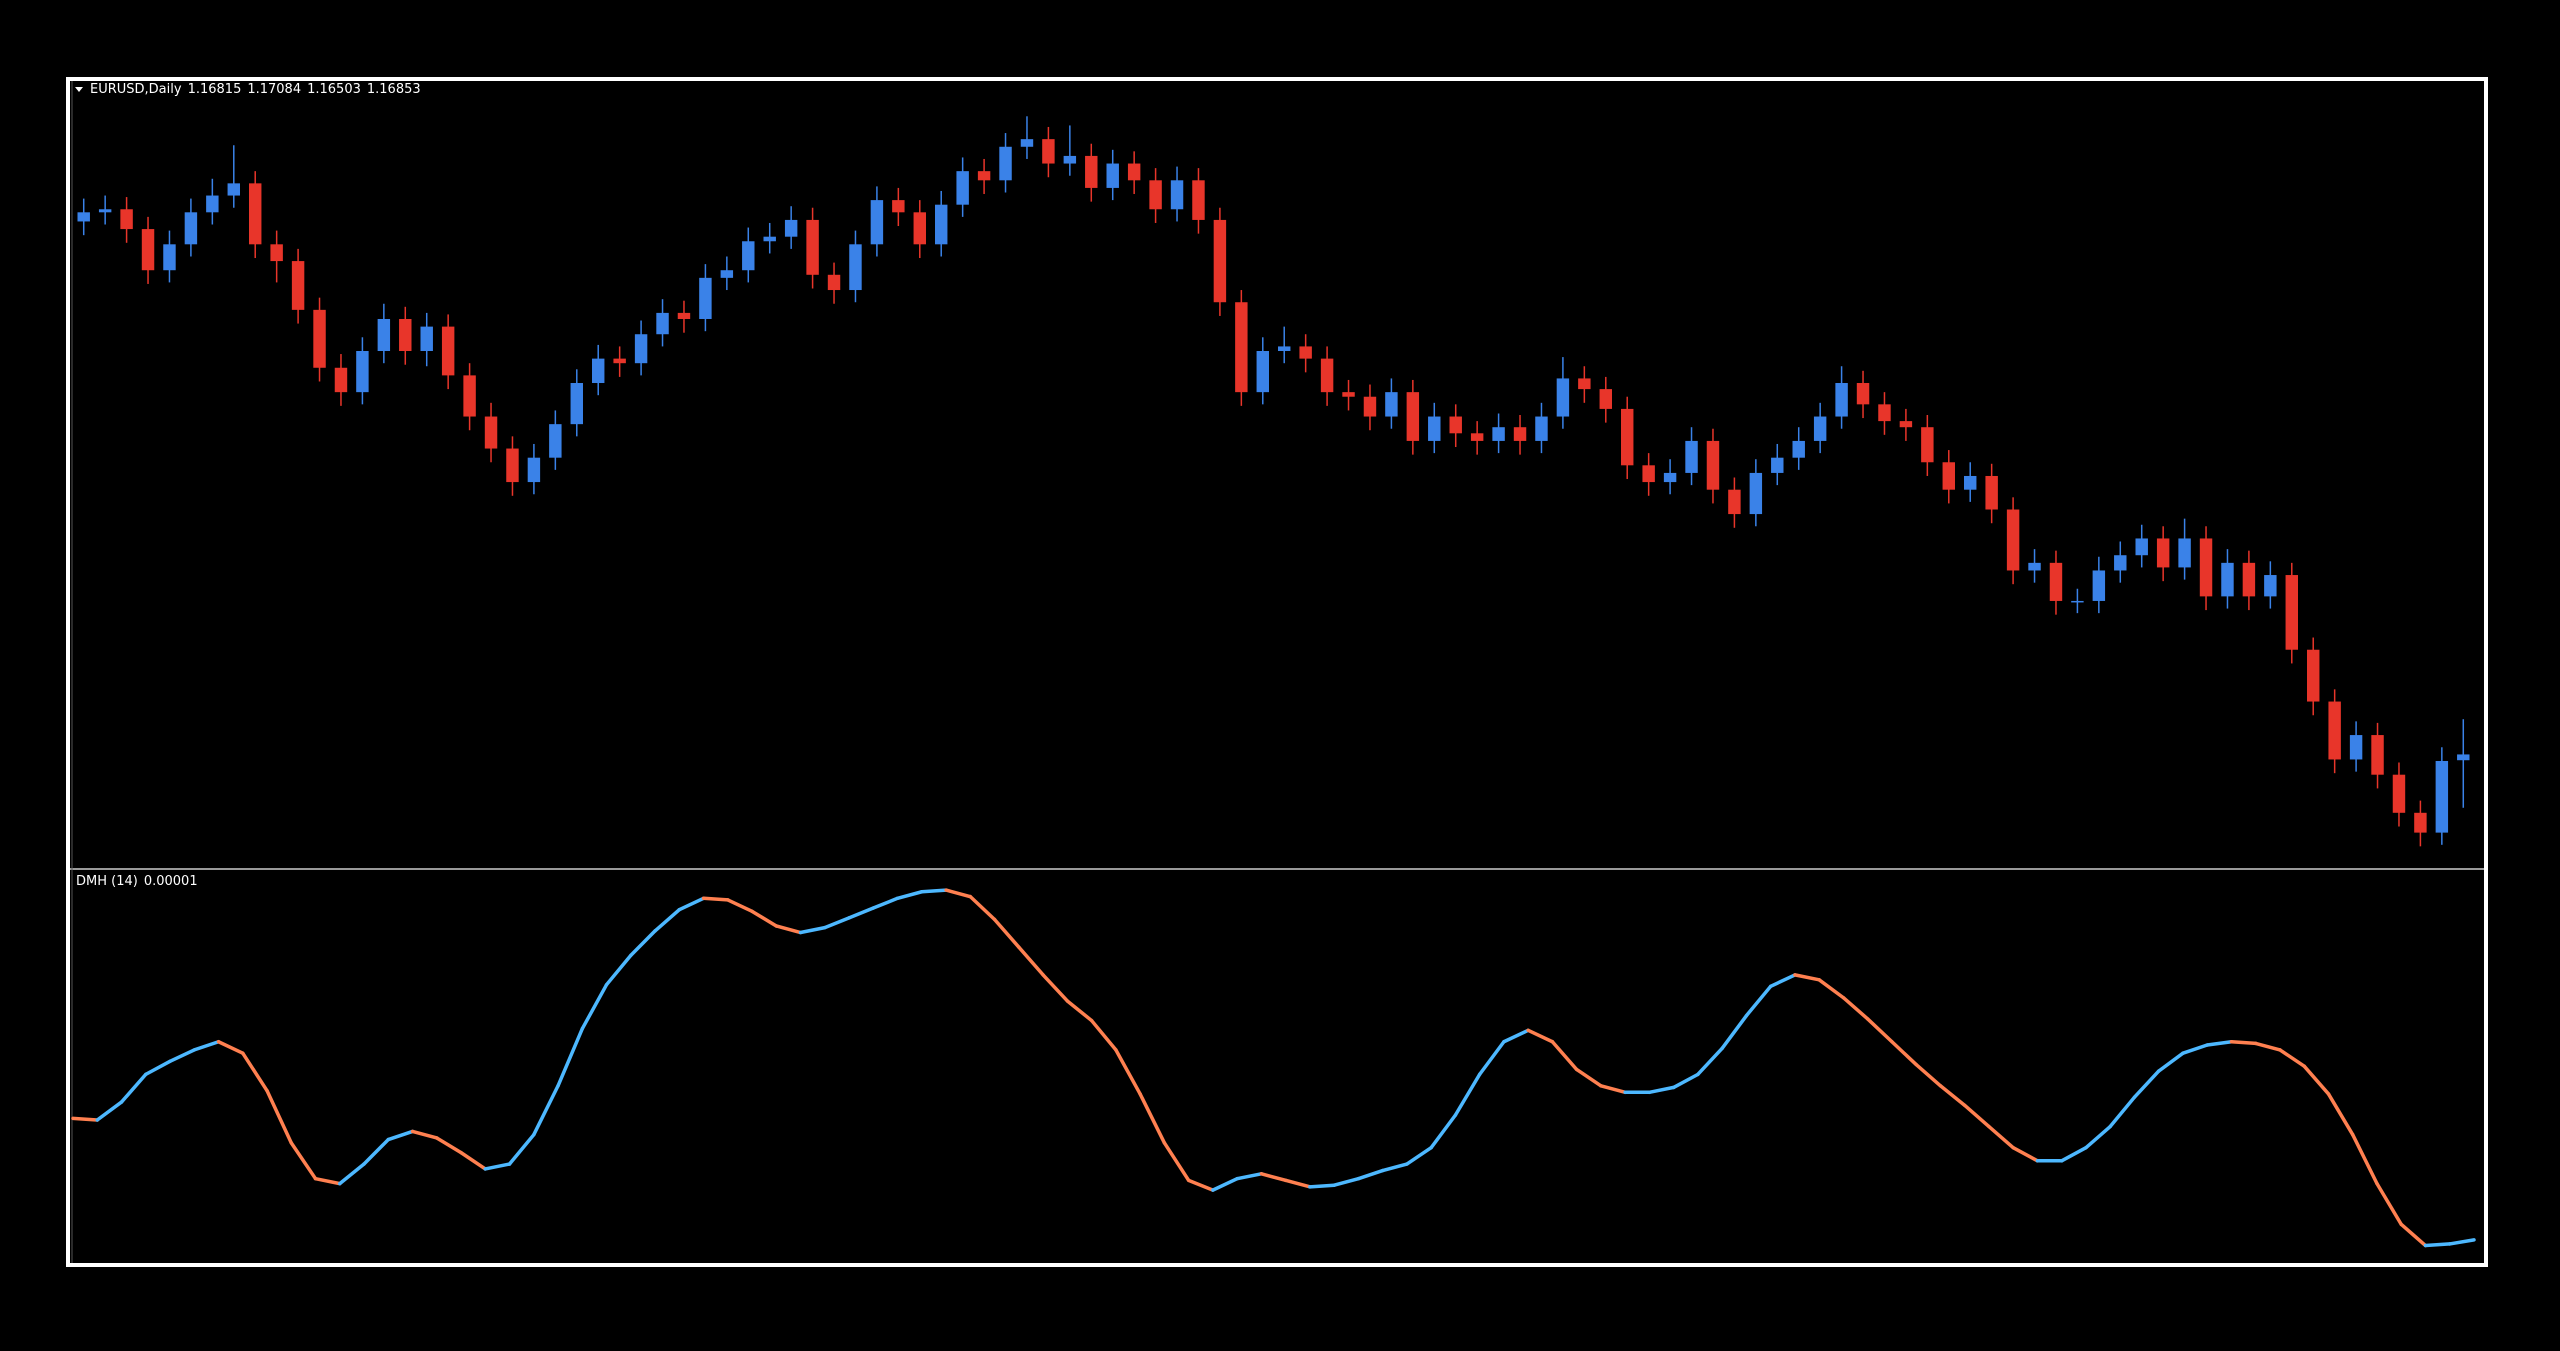 The width and height of the screenshot is (2560, 1351). I want to click on close: 1.16853, so click(393, 89).